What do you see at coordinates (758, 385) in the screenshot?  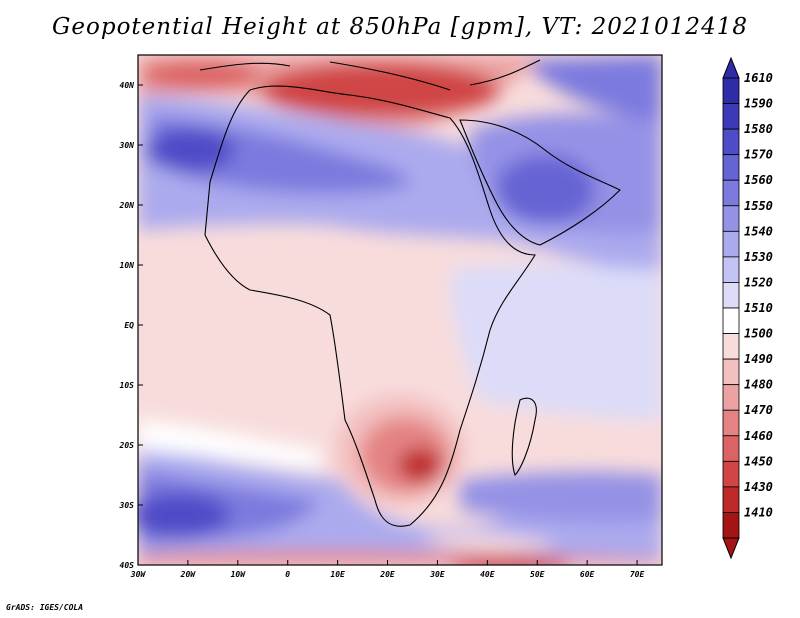 I see `colorbar-label: 1480` at bounding box center [758, 385].